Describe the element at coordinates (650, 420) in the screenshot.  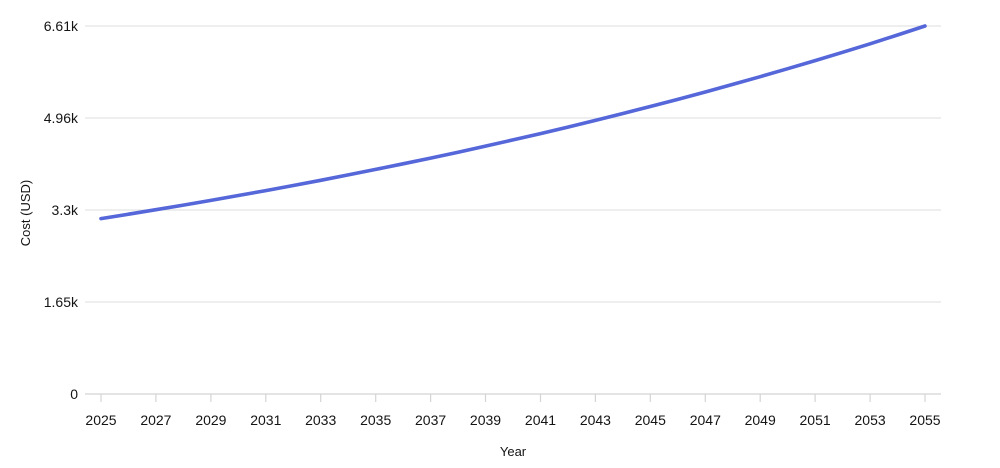
I see `x-tick-label: 2045` at that location.